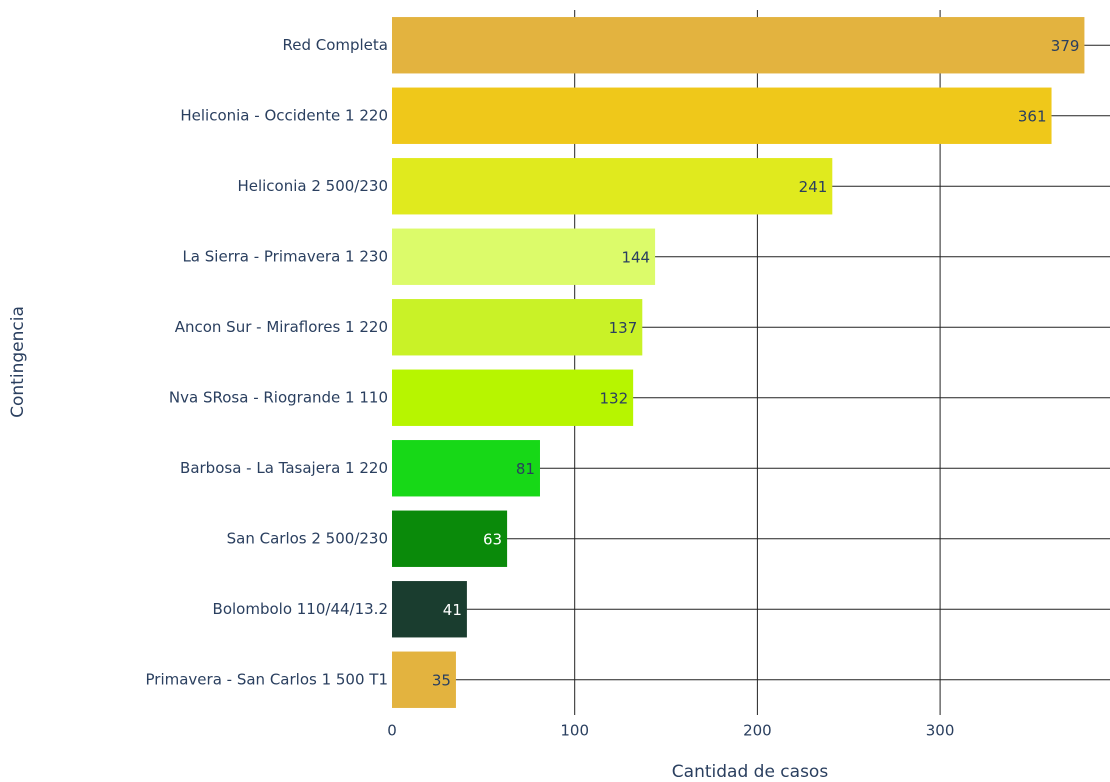 This screenshot has width=1110, height=782. I want to click on y-tick-label: San Carlos 2 500/230, so click(307, 538).